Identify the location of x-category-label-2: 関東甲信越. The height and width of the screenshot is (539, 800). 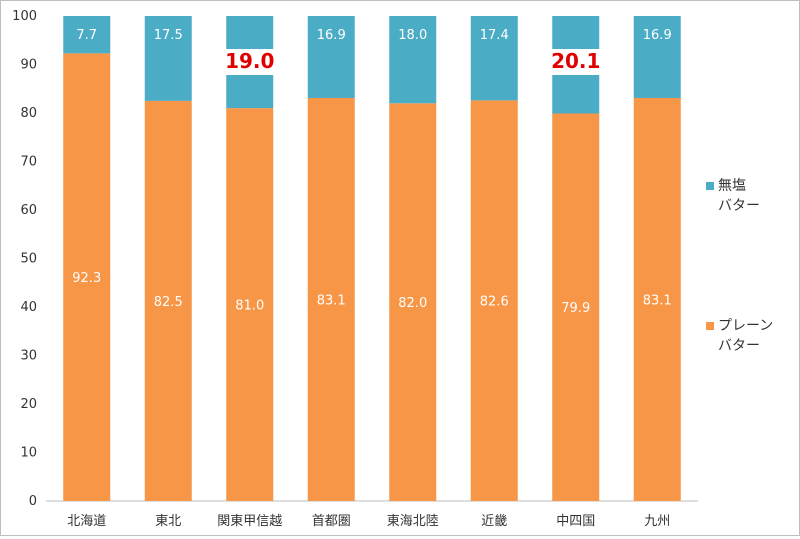
(249, 521).